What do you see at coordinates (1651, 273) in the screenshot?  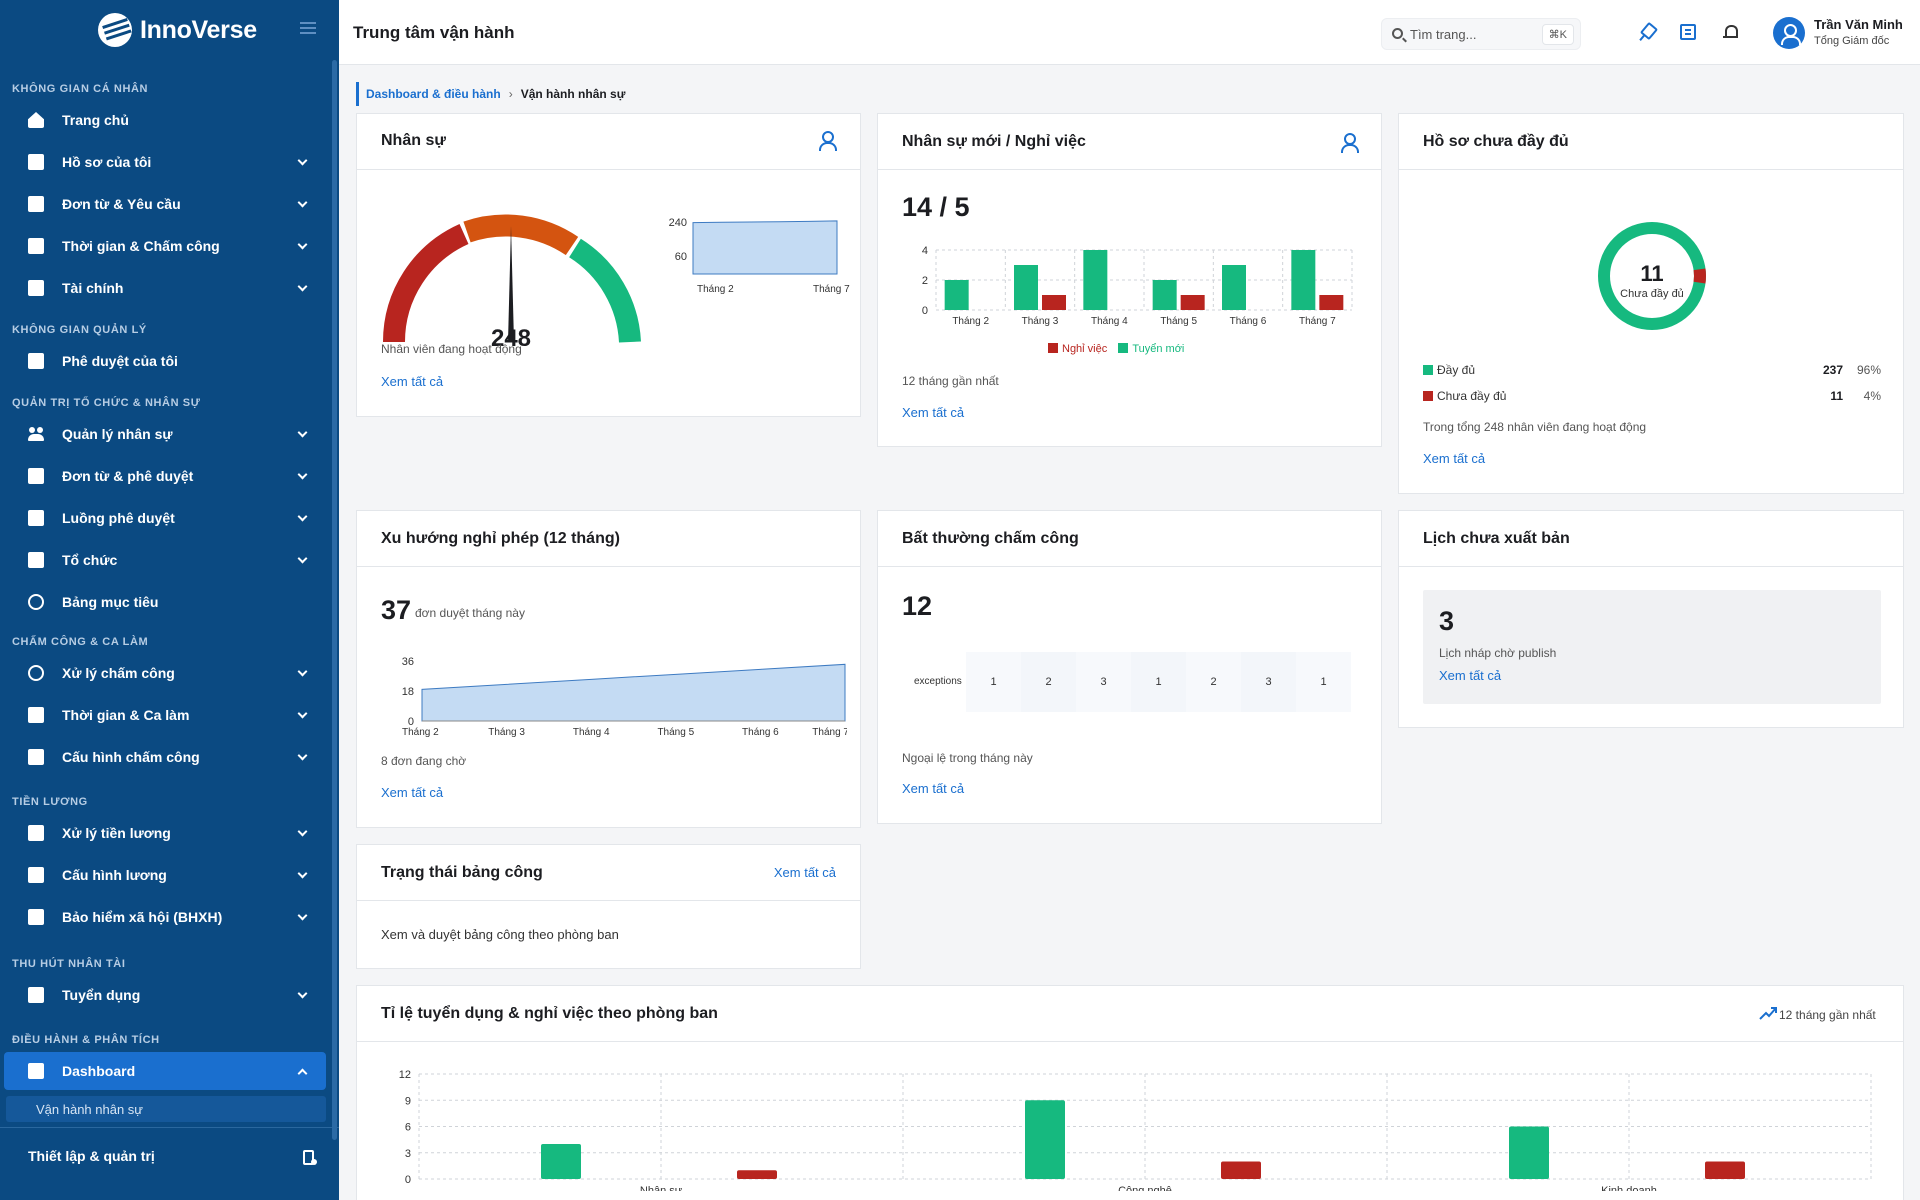 I see `donut-value: 11` at bounding box center [1651, 273].